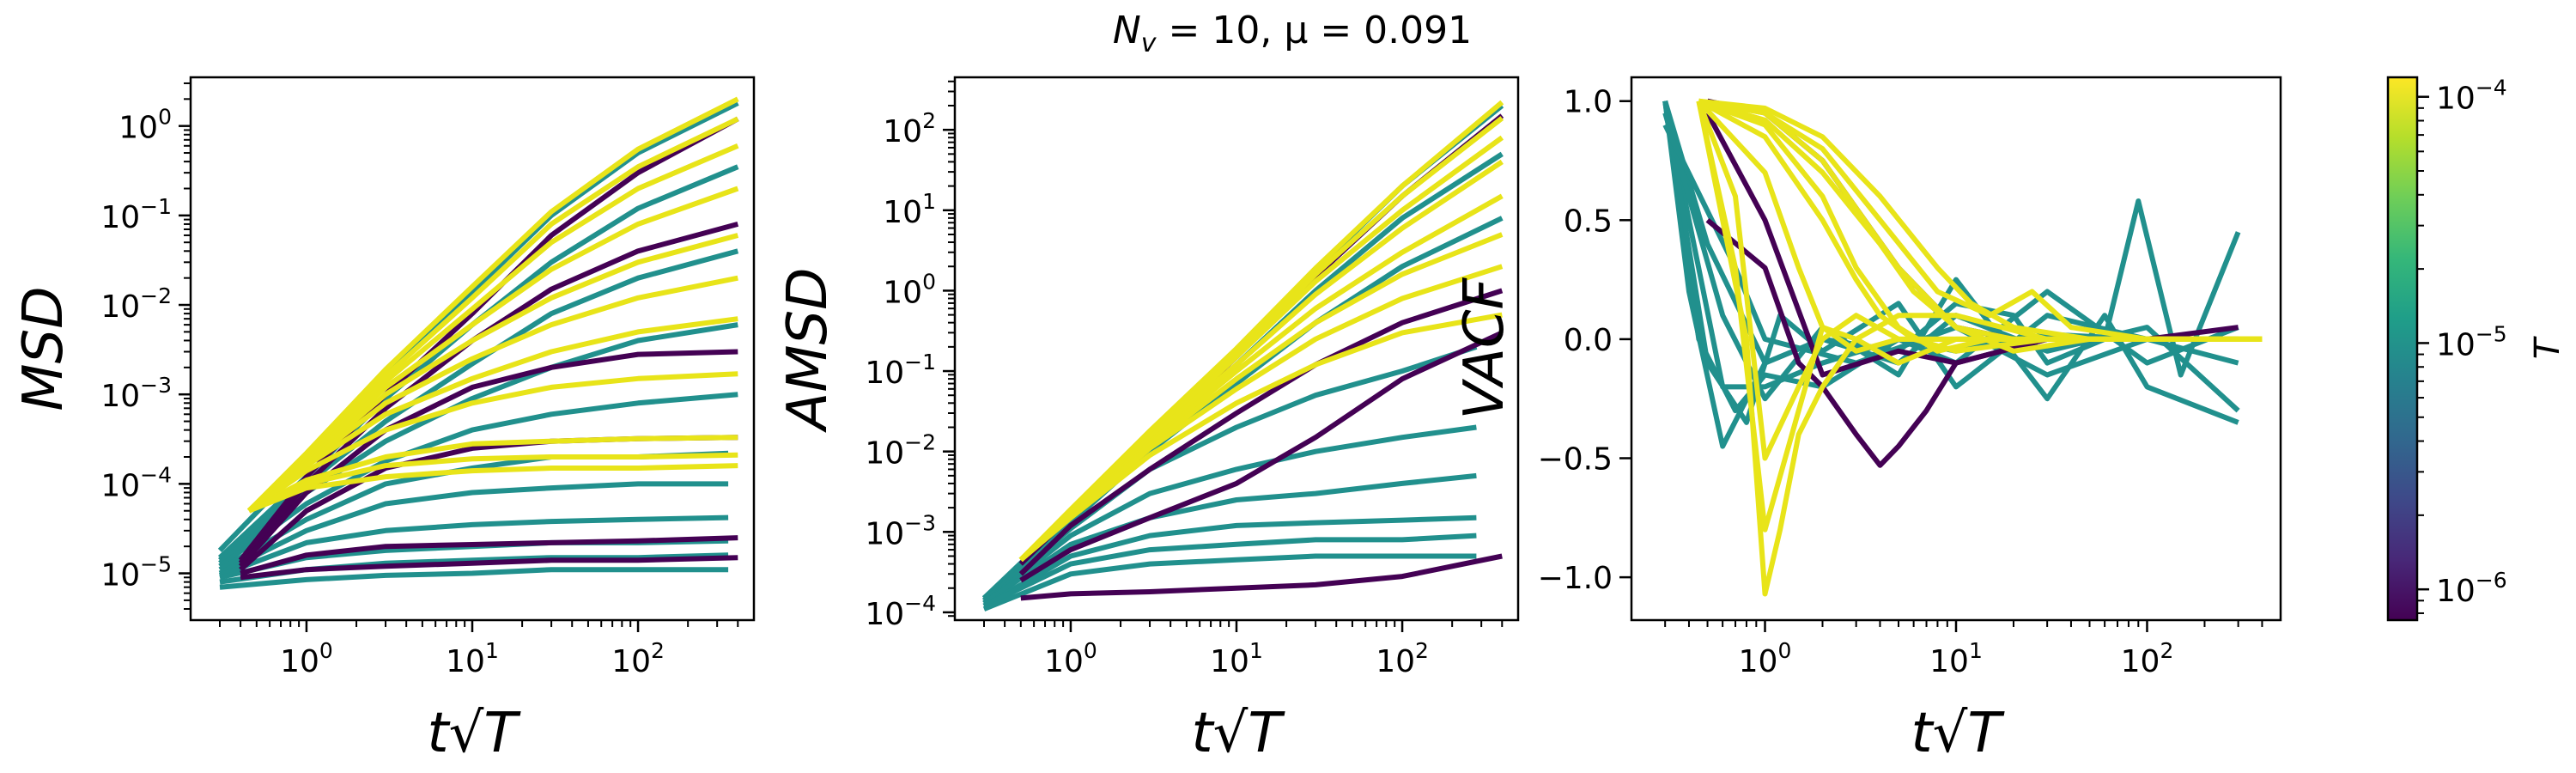 This screenshot has height=773, width=2576. I want to click on y-axis-label: VACF, so click(1484, 348).